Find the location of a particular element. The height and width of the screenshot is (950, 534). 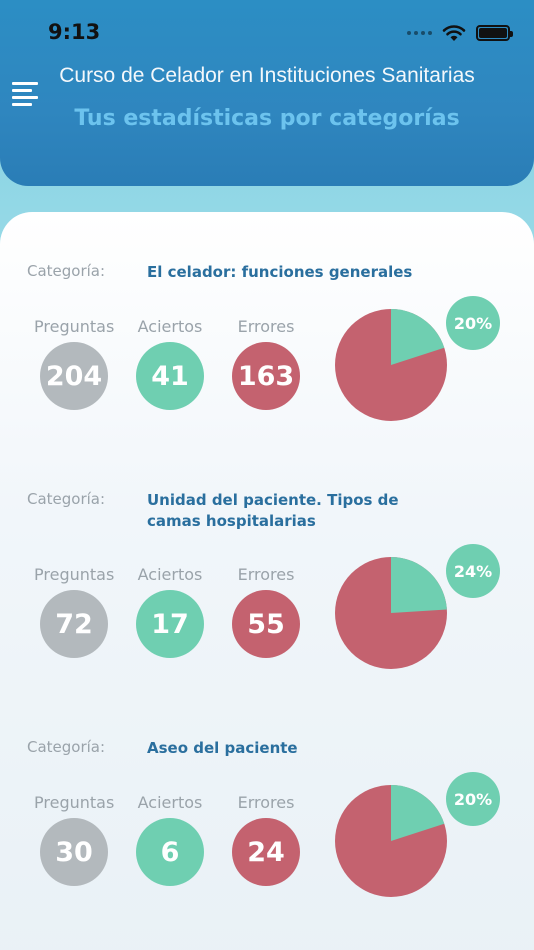

category-name: Aseo del paciente is located at coordinates (222, 748).